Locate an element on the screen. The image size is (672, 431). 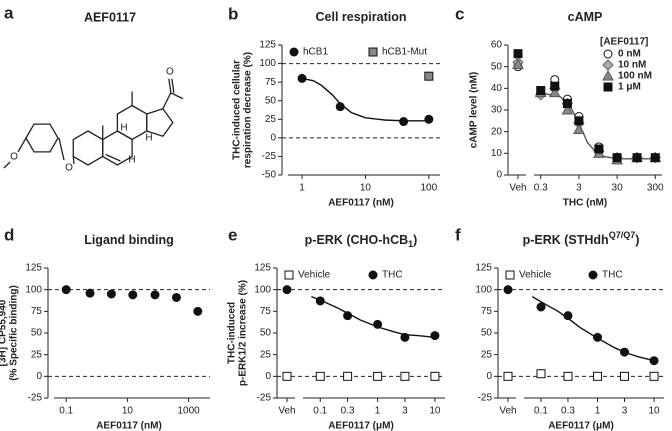
y-tick-label: 40 is located at coordinates (497, 88).